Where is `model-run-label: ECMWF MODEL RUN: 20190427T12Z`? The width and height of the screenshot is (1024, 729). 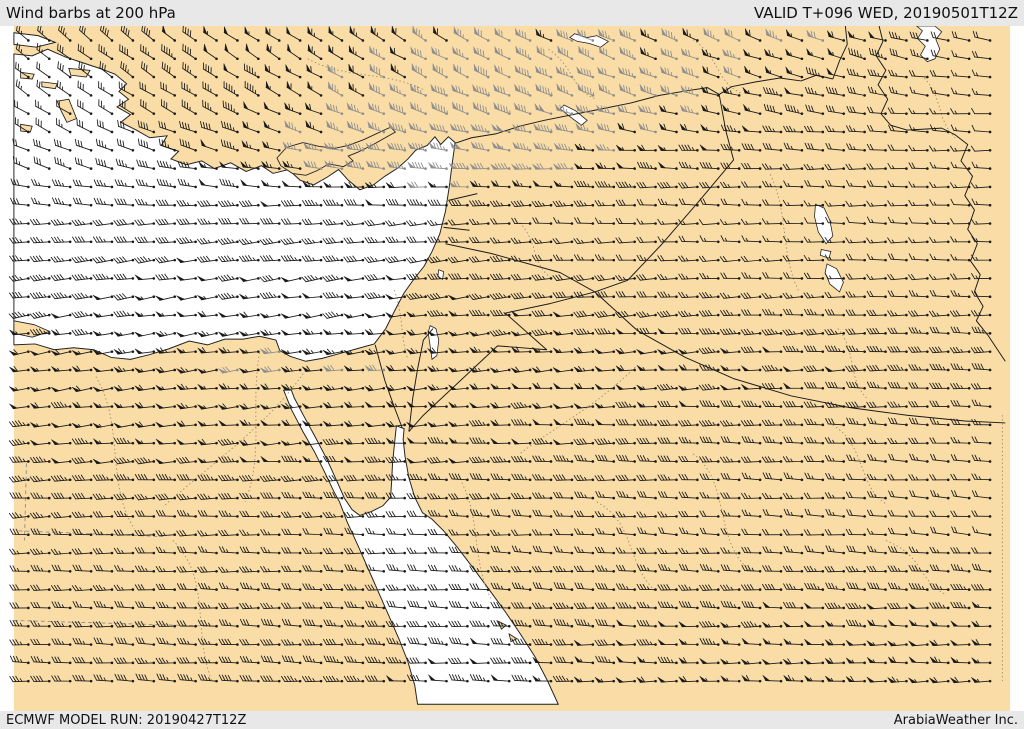 model-run-label: ECMWF MODEL RUN: 20190427T12Z is located at coordinates (126, 720).